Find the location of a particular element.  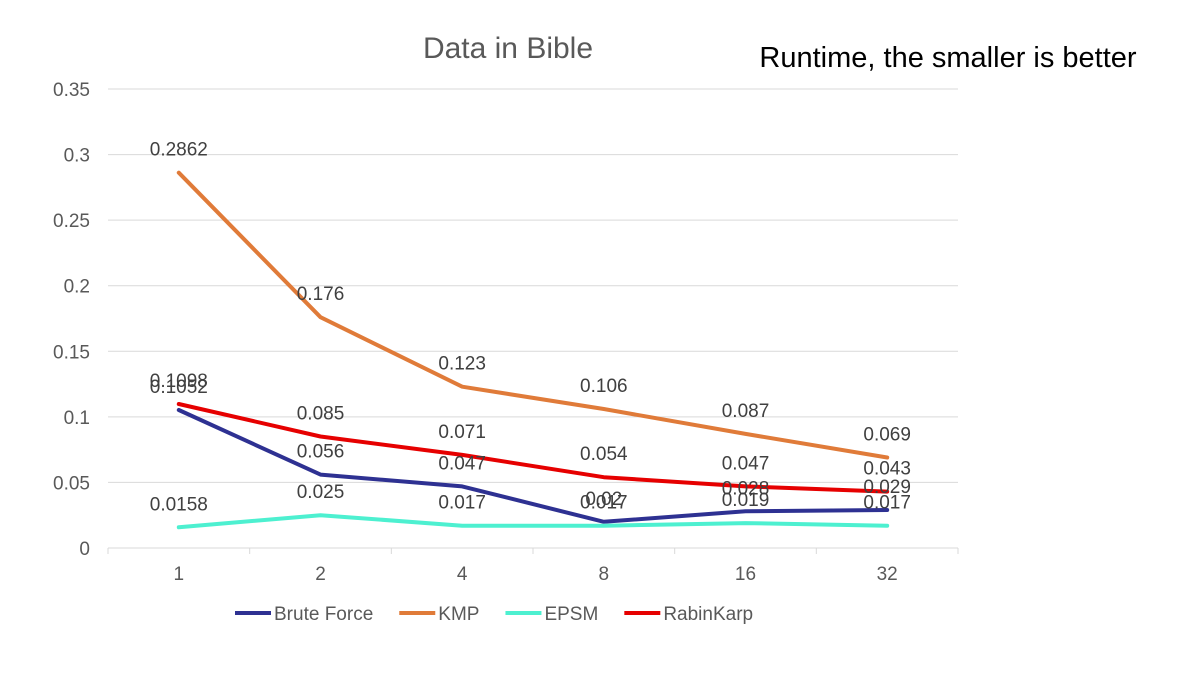

x-tick-label: 16 is located at coordinates (745, 574).